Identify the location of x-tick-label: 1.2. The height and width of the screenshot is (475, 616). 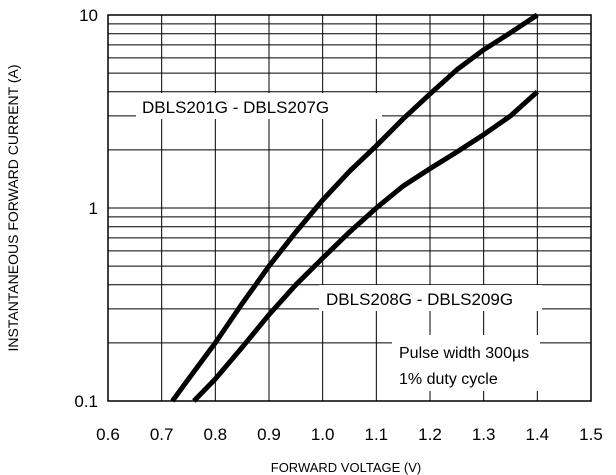
(430, 434).